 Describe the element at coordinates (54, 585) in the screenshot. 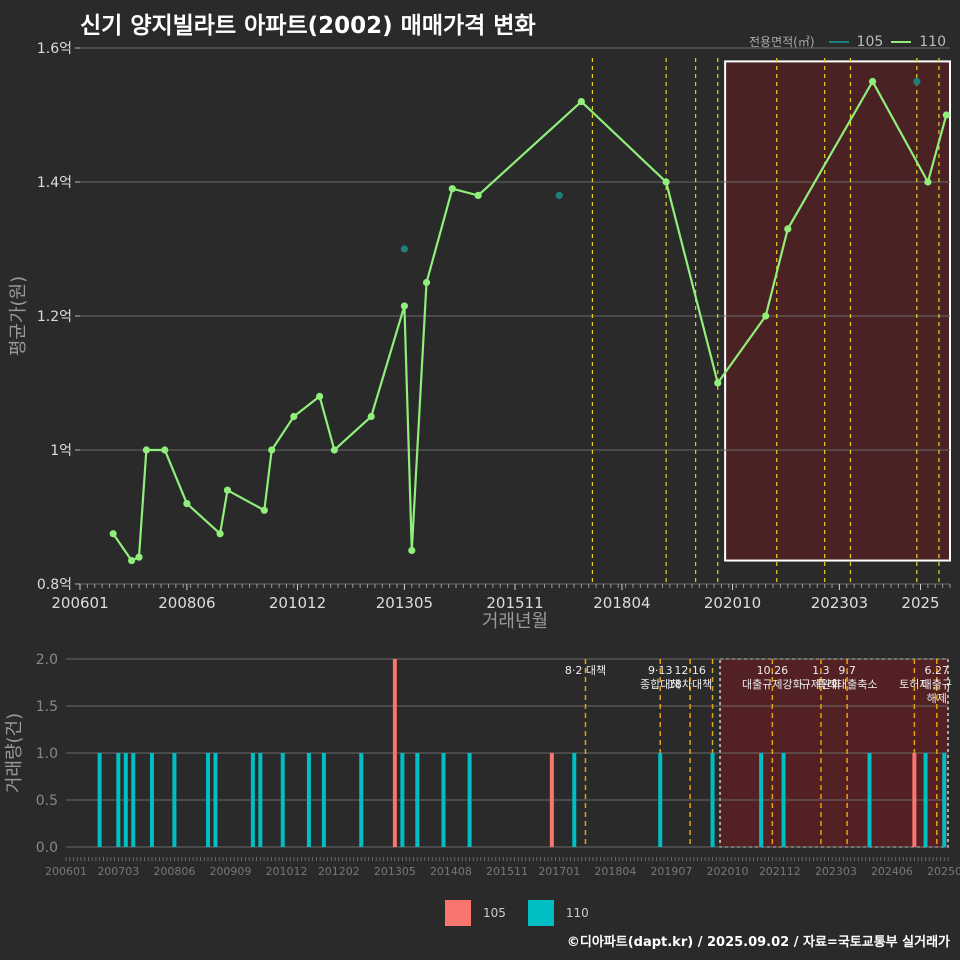

I see `y-tick-label: 0.8억` at that location.